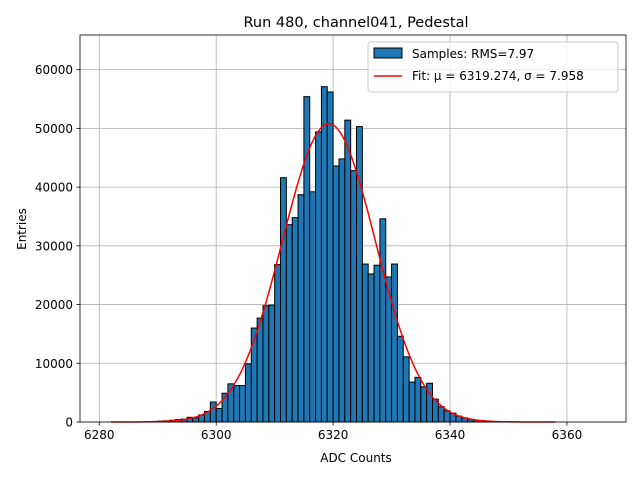  I want to click on legend-label-samples: Samples: RMS=7.97, so click(473, 54).